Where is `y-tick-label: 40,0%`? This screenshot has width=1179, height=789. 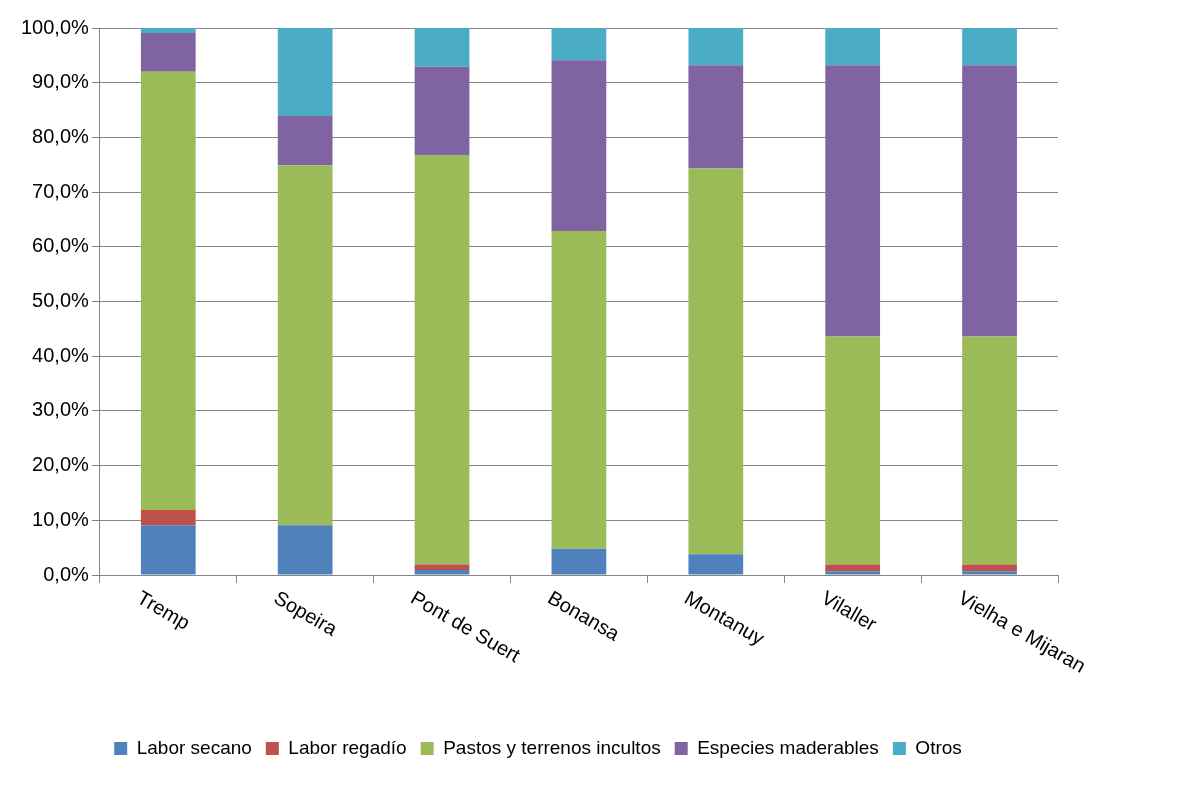 y-tick-label: 40,0% is located at coordinates (61, 354).